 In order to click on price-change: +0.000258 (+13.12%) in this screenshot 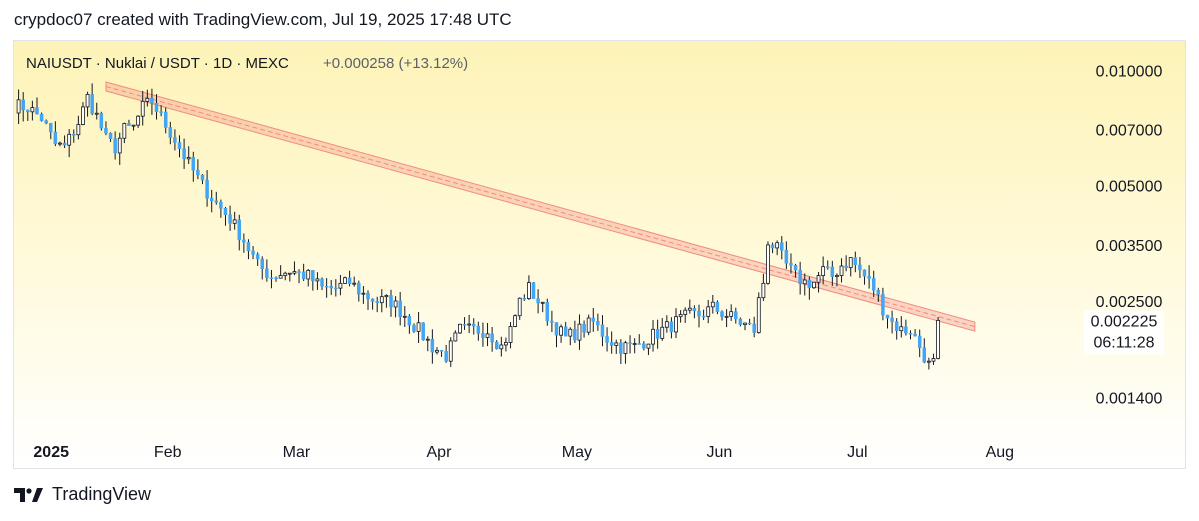, I will do `click(395, 63)`.